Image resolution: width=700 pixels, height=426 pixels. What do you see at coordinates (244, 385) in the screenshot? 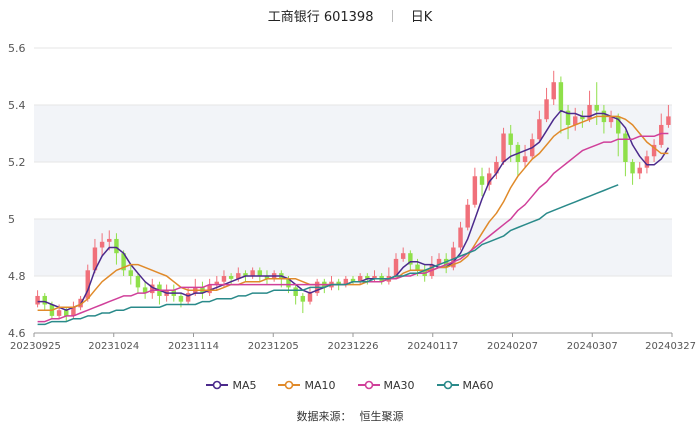
I see `legend-label-ma5: MA5` at bounding box center [244, 385].